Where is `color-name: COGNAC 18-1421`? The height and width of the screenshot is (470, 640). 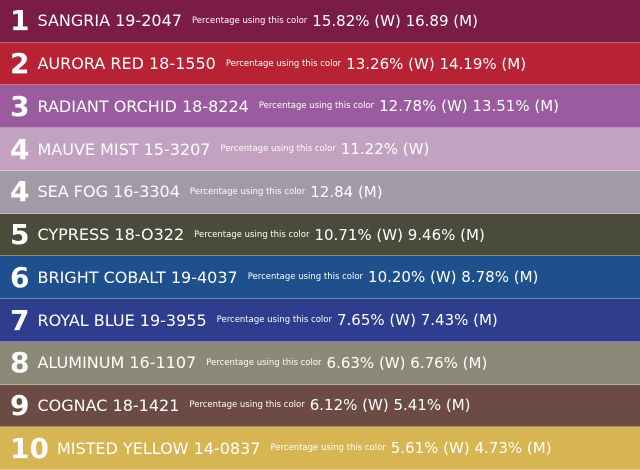 color-name: COGNAC 18-1421 is located at coordinates (108, 405).